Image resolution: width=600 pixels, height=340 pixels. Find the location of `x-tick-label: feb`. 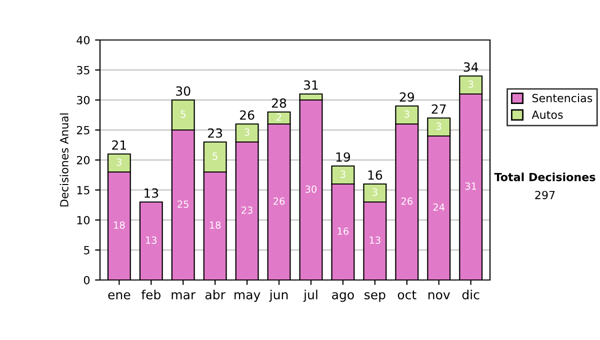

x-tick-label: feb is located at coordinates (150, 295).